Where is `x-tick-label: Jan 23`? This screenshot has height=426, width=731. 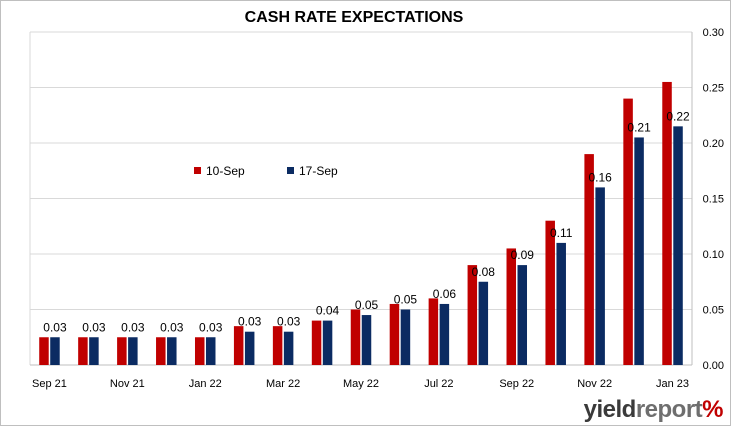 x-tick-label: Jan 23 is located at coordinates (672, 384).